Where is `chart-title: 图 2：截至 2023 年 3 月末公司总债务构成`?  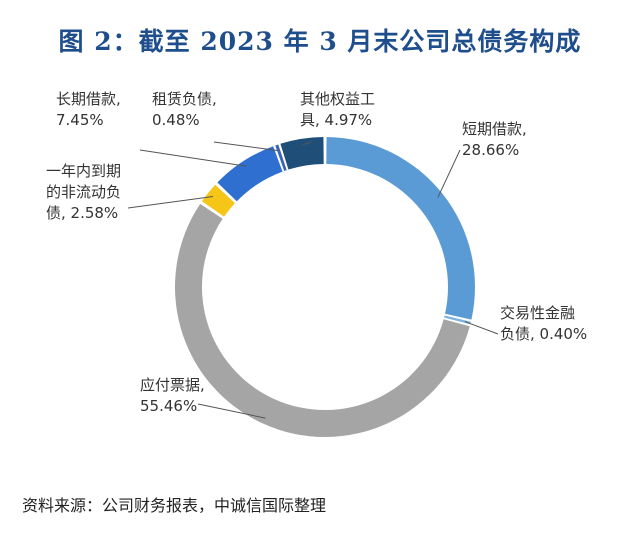
chart-title: 图 2：截至 2023 年 3 月末公司总债务构成 is located at coordinates (320, 41).